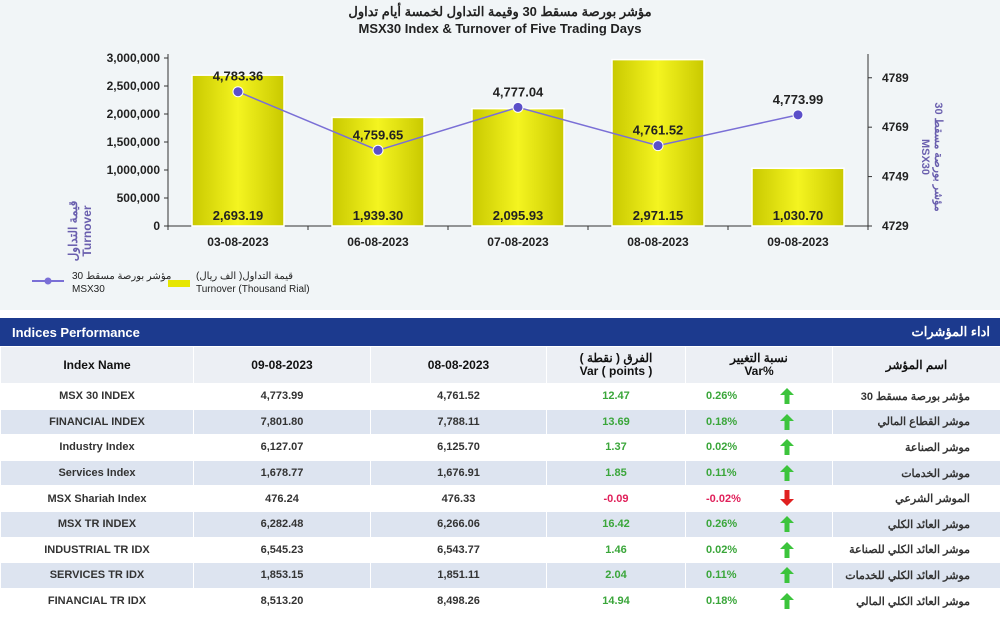  What do you see at coordinates (916, 550) in the screenshot?
I see `index-name-arabic: موشر العائد الكلي للصناعة` at bounding box center [916, 550].